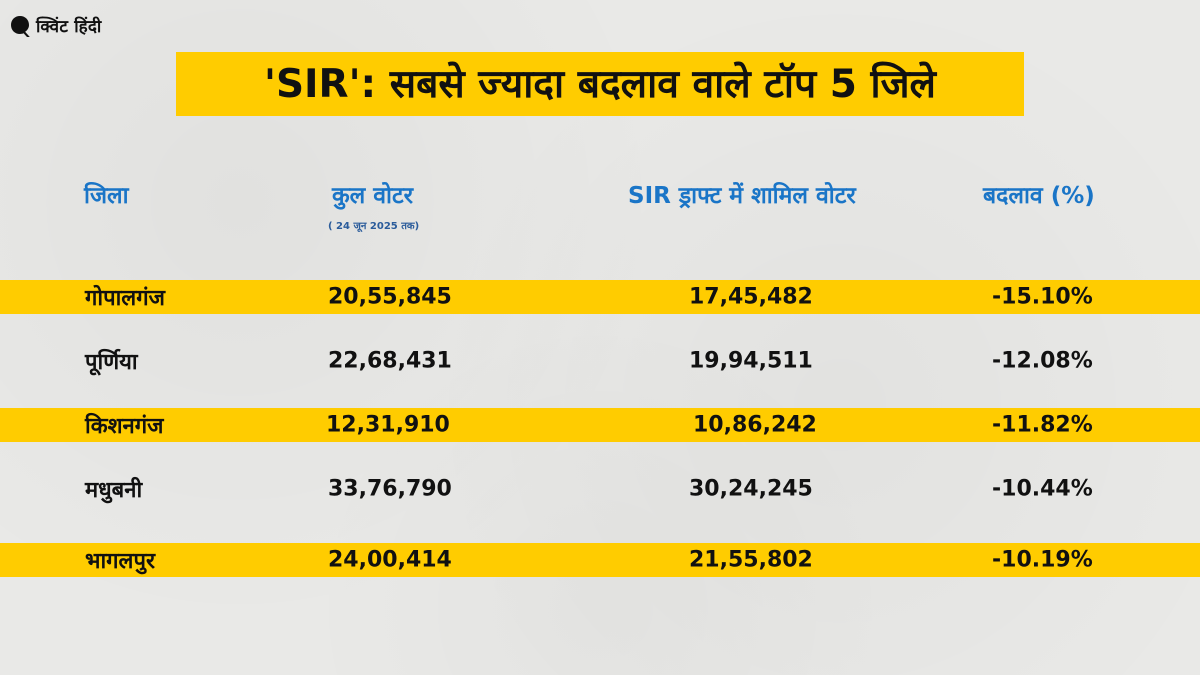 This screenshot has width=1200, height=675. I want to click on total-voters: 24,00,414, so click(390, 560).